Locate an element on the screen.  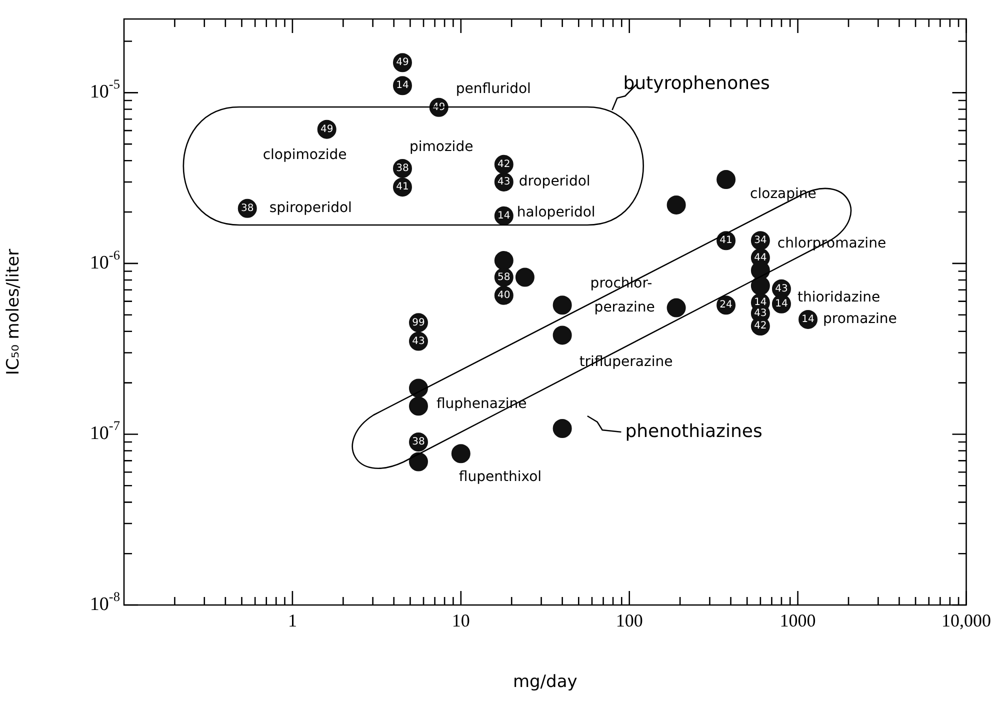
annotation: droperidol is located at coordinates (554, 182).